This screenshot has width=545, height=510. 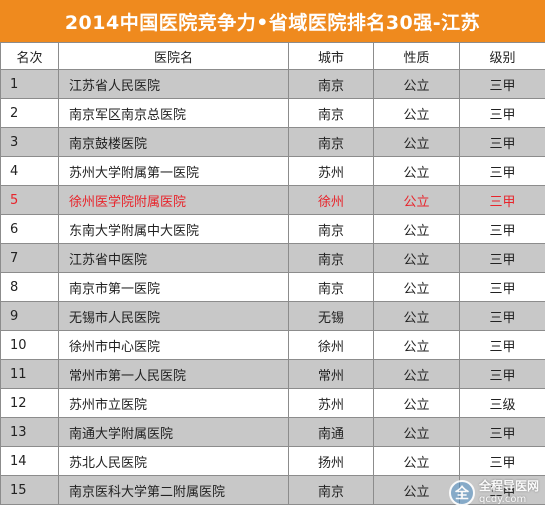 What do you see at coordinates (29, 374) in the screenshot?
I see `cell-rank: 11` at bounding box center [29, 374].